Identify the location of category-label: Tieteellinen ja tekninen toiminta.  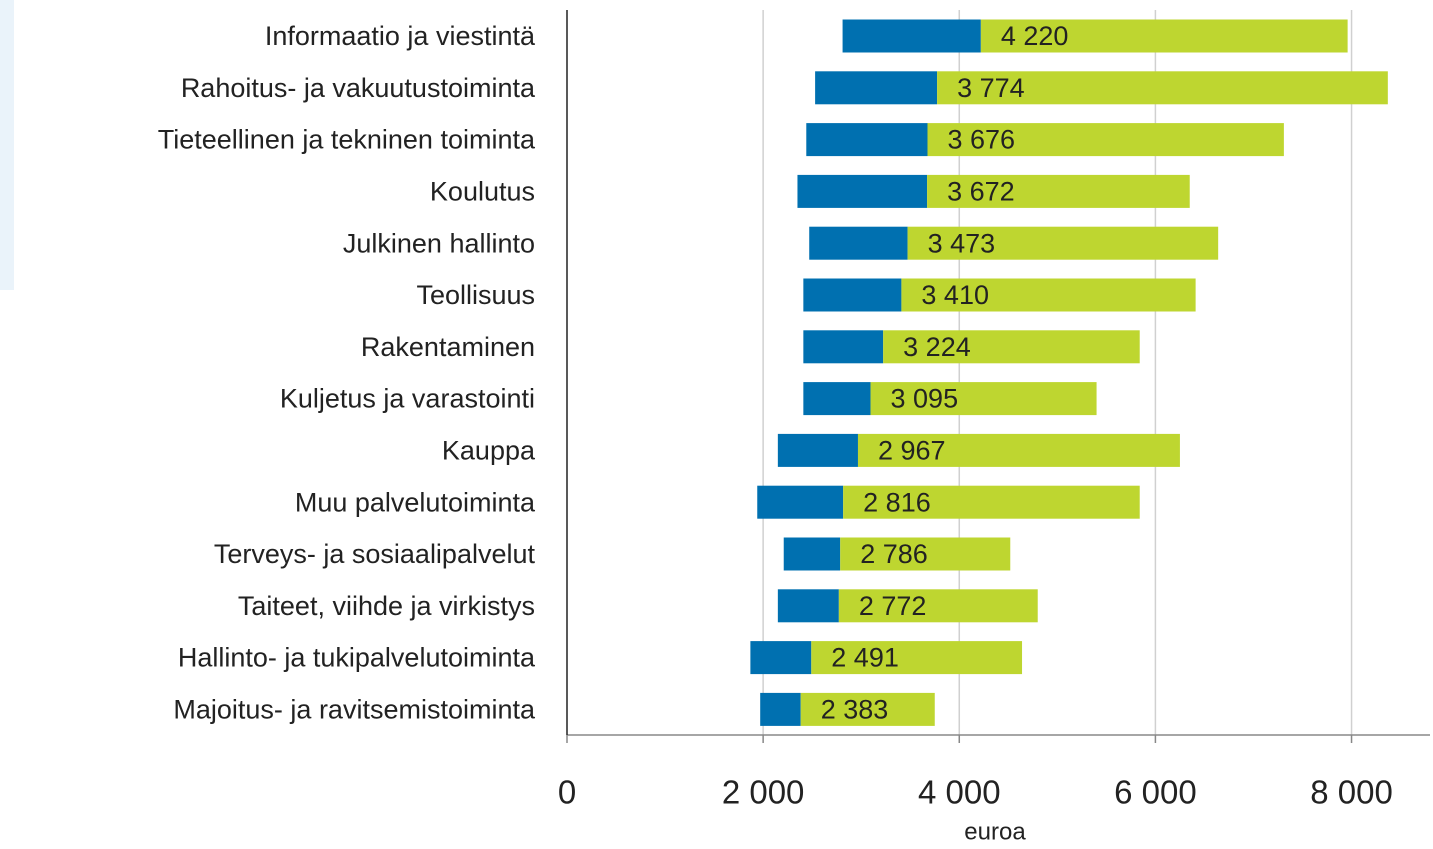
(347, 140).